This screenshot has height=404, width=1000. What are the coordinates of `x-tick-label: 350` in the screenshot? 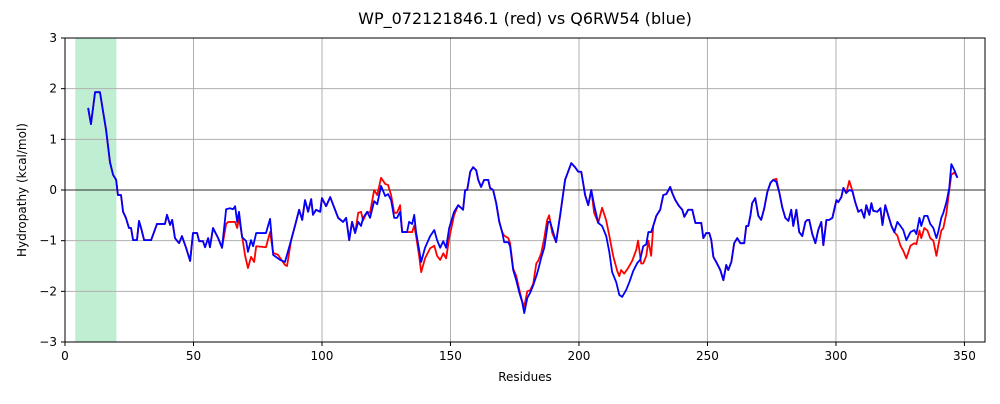 It's located at (964, 356).